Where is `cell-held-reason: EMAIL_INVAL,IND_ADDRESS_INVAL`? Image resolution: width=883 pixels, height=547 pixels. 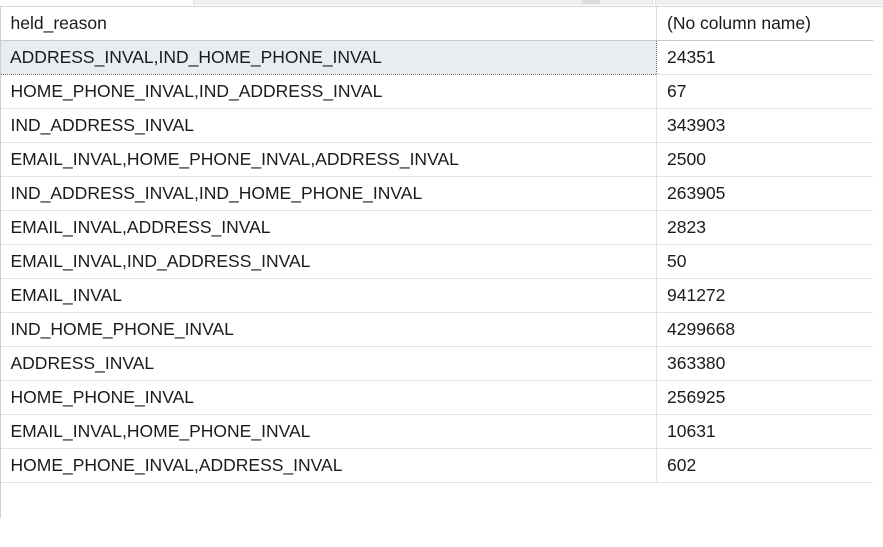 cell-held-reason: EMAIL_INVAL,IND_ADDRESS_INVAL is located at coordinates (328, 261).